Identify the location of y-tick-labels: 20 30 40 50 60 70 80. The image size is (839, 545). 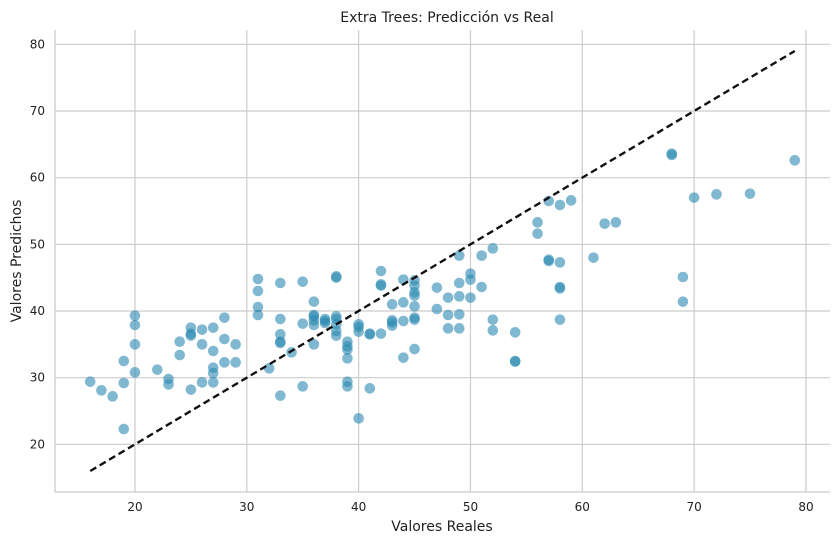
(37, 244).